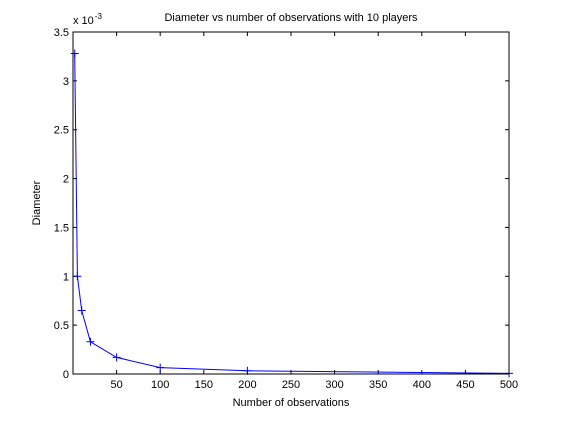 The width and height of the screenshot is (561, 425). Describe the element at coordinates (66, 82) in the screenshot. I see `y-tick-label: 3` at that location.